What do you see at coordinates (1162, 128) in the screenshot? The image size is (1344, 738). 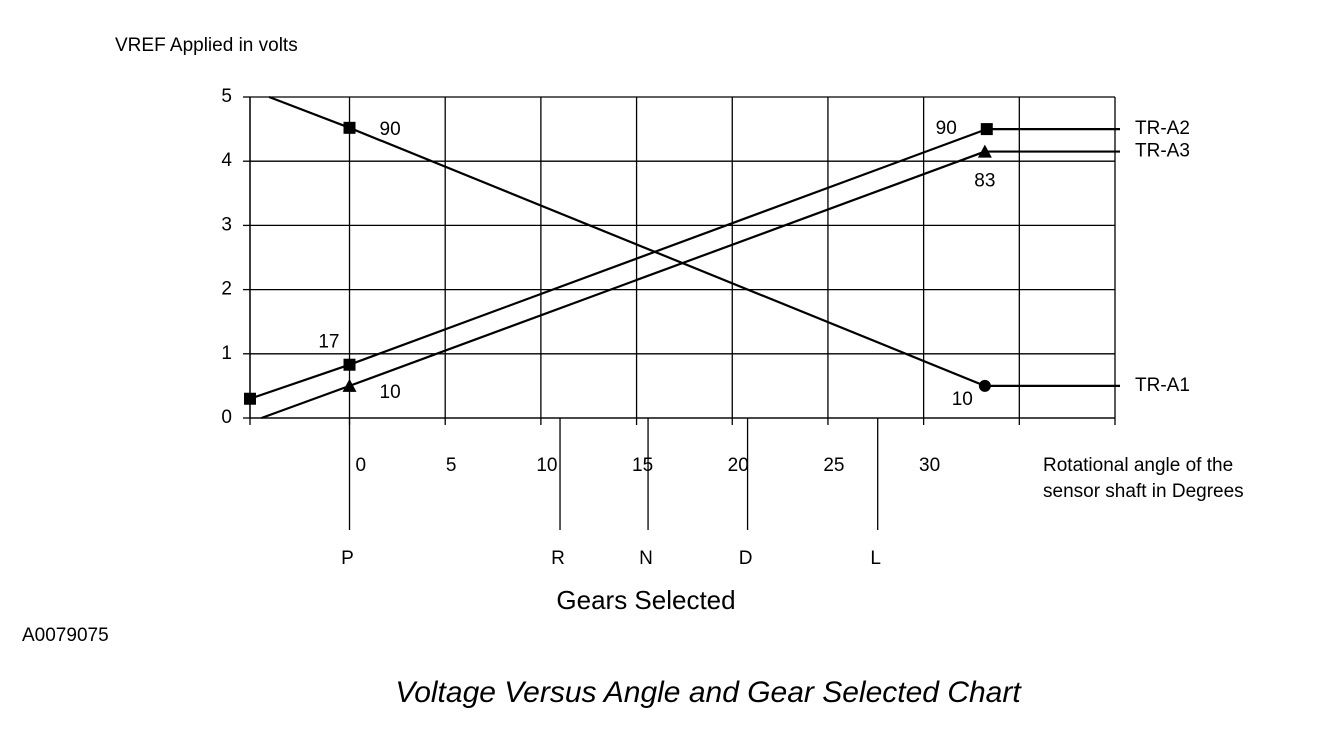 I see `legend-label: TR-A2` at bounding box center [1162, 128].